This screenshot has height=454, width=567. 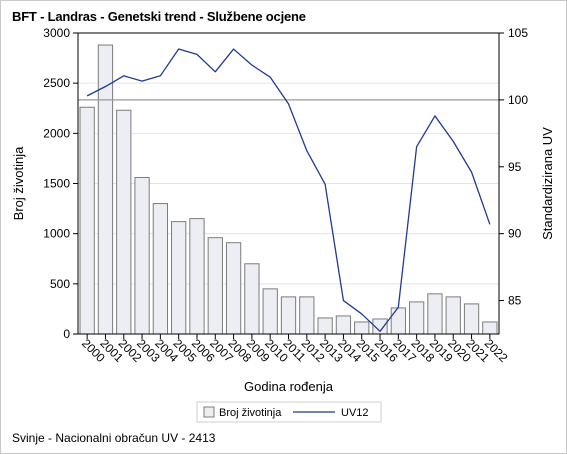 What do you see at coordinates (355, 413) in the screenshot?
I see `legend-label-line: UV12` at bounding box center [355, 413].